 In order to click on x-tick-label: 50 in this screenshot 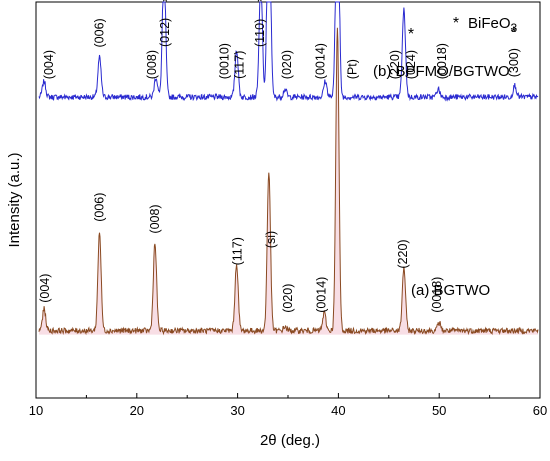, I will do `click(439, 410)`.